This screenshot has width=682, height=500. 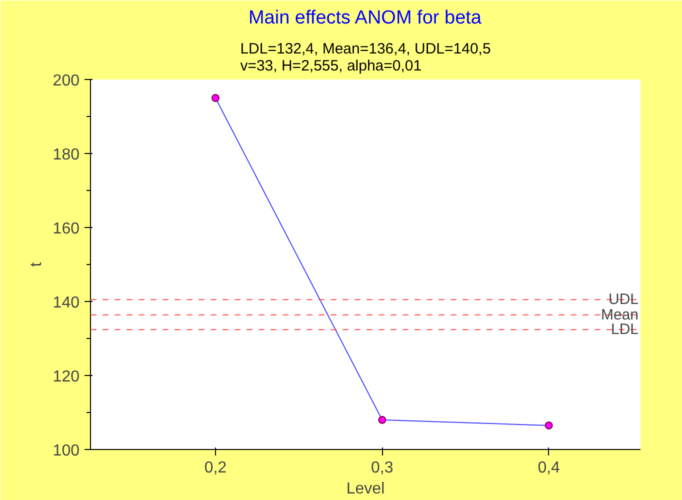 What do you see at coordinates (66, 303) in the screenshot?
I see `y-tick-label: 140` at bounding box center [66, 303].